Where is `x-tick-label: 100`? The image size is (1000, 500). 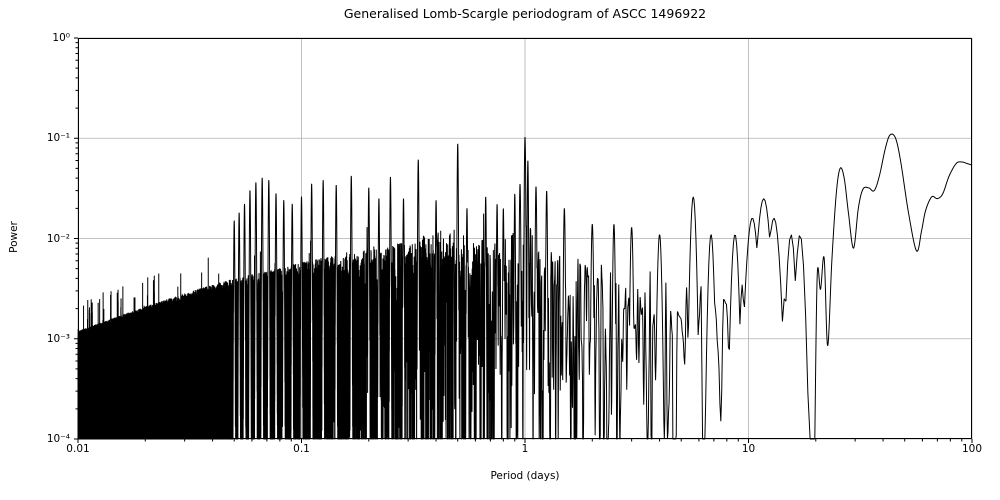
x-tick-label: 100 is located at coordinates (972, 449).